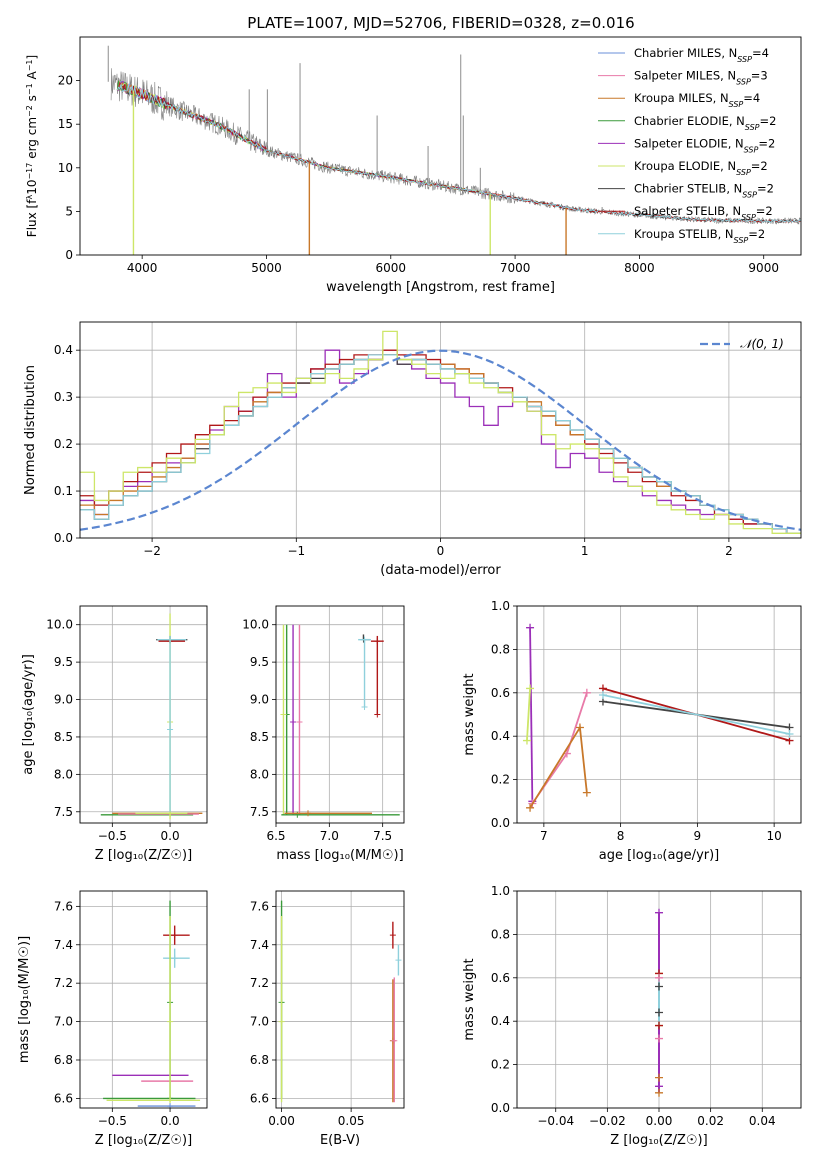  What do you see at coordinates (63, 1098) in the screenshot?
I see `y-tick-label: 6.6` at bounding box center [63, 1098].